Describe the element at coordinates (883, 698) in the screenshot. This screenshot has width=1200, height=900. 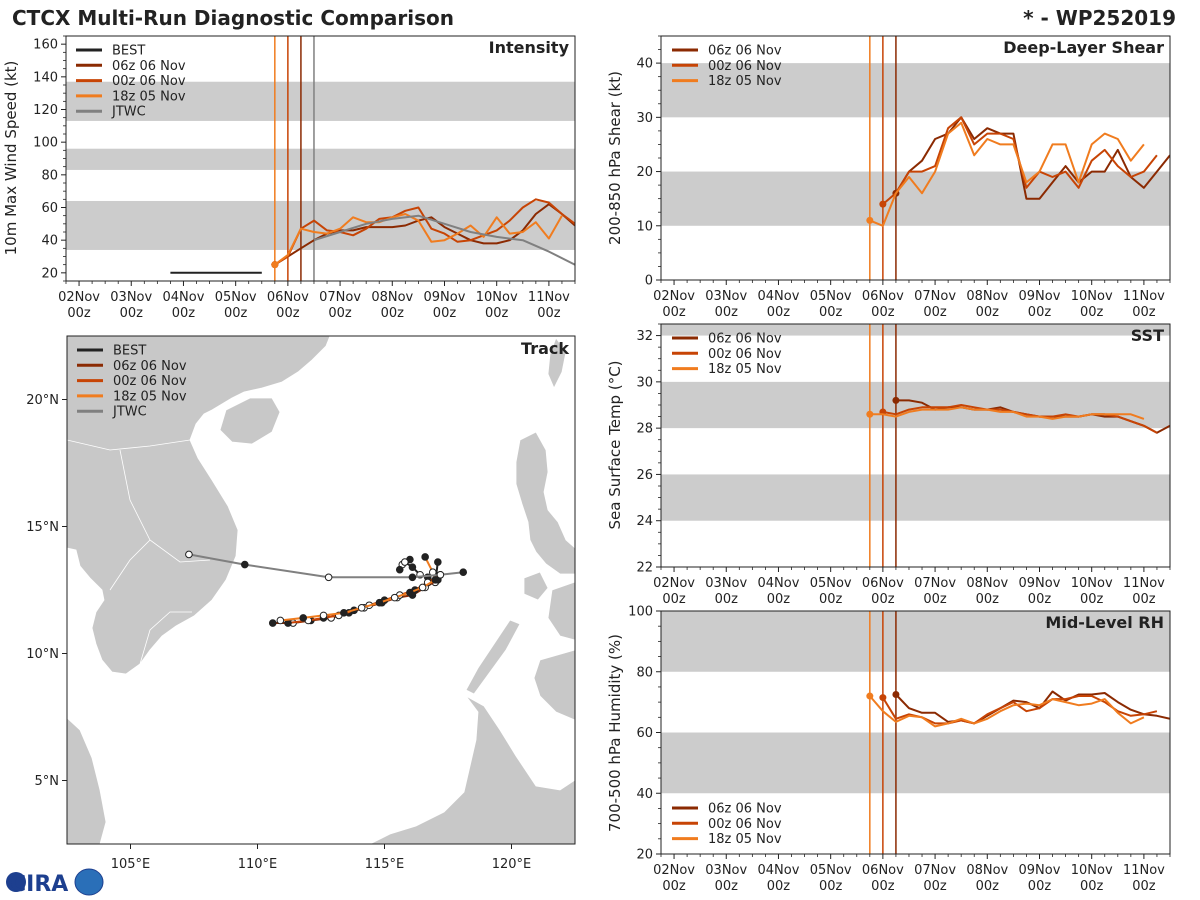
I see `rh-init-point-00z-06-nov` at that location.